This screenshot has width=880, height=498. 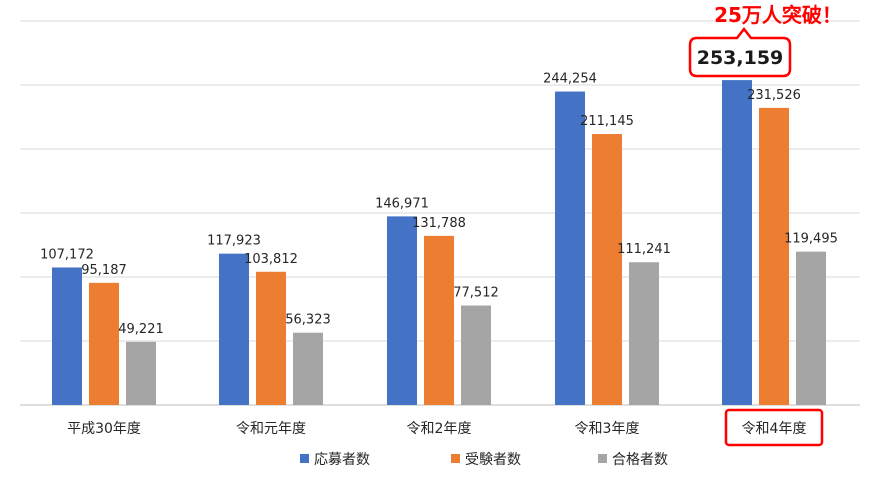 What do you see at coordinates (439, 429) in the screenshot?
I see `category-label: 令和2年度` at bounding box center [439, 429].